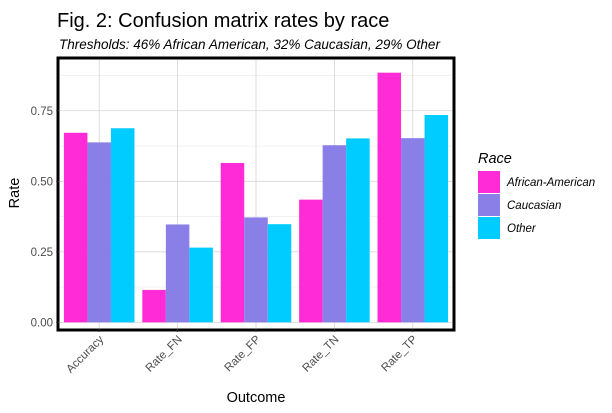 The width and height of the screenshot is (612, 413). Describe the element at coordinates (534, 206) in the screenshot. I see `legend-label: Caucasian` at that location.